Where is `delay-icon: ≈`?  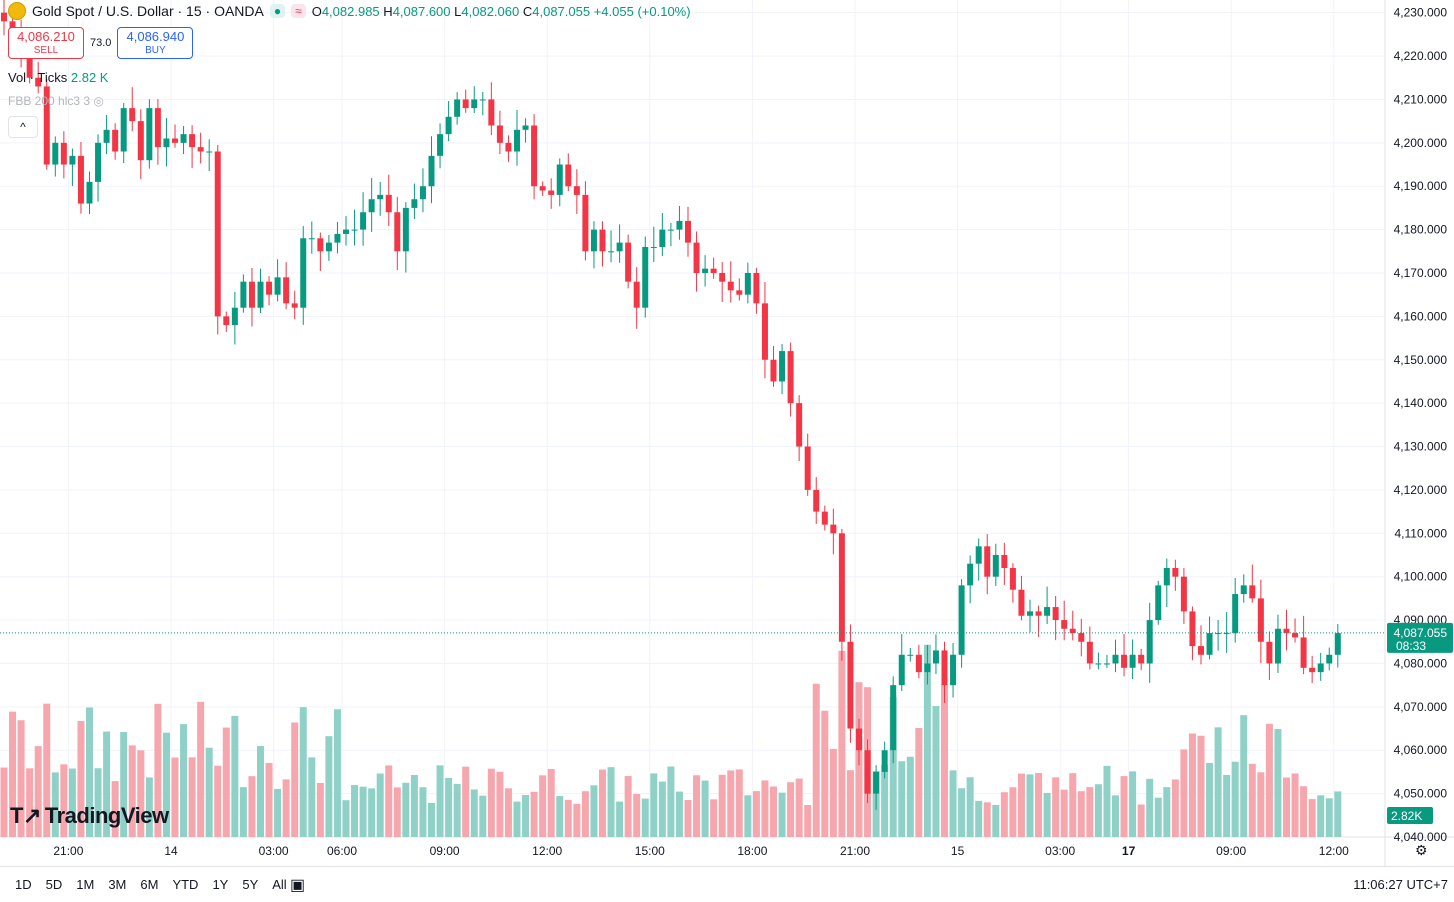
delay-icon: ≈ is located at coordinates (298, 11).